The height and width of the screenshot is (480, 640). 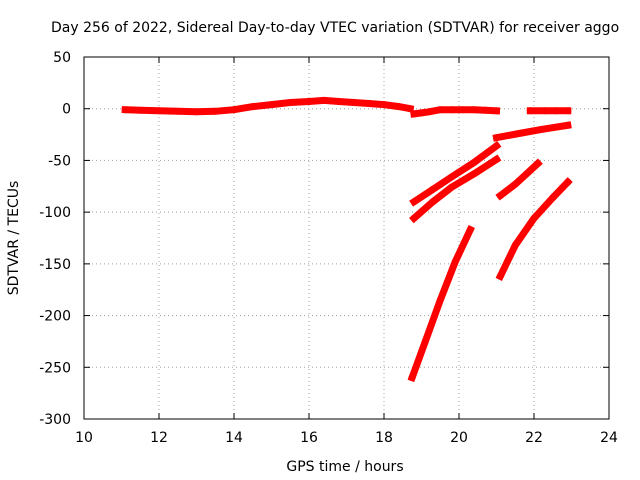 What do you see at coordinates (534, 438) in the screenshot?
I see `x-tick-label: 22` at bounding box center [534, 438].